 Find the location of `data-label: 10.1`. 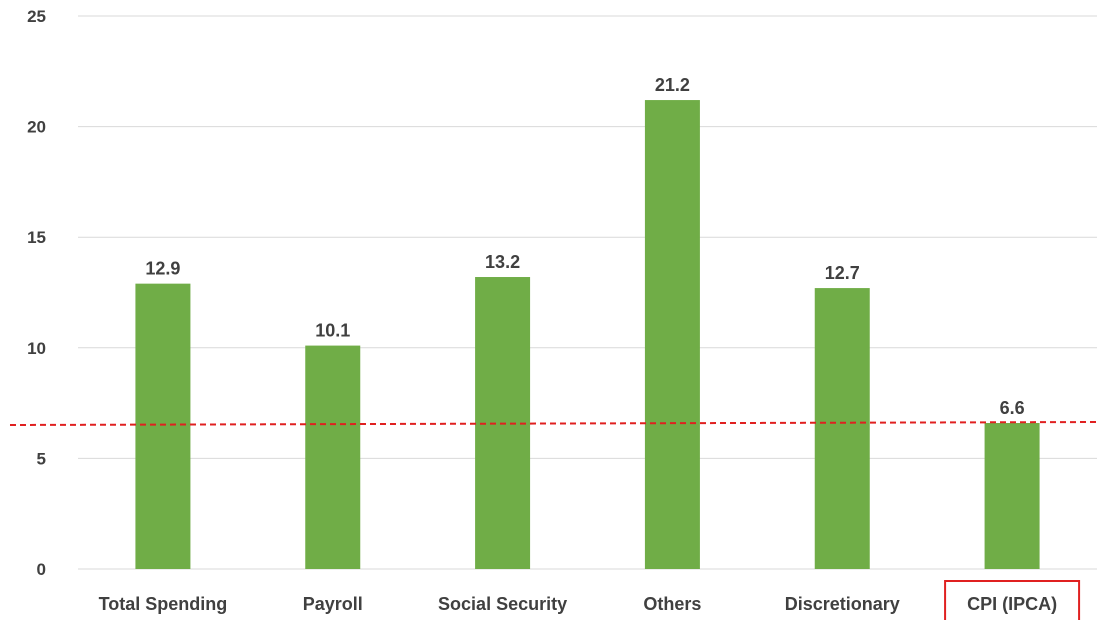

data-label: 10.1 is located at coordinates (332, 331).